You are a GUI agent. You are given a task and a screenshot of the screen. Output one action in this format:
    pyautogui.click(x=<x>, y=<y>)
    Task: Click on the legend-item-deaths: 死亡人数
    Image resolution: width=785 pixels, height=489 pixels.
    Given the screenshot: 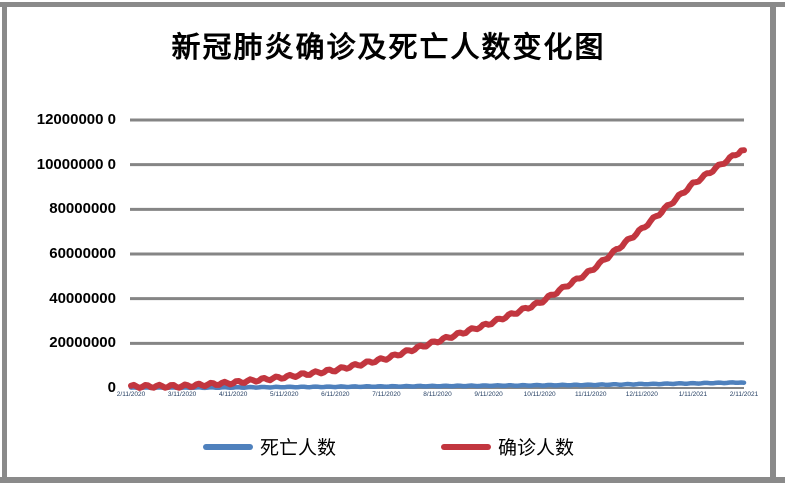 What is the action you would take?
    pyautogui.click(x=269, y=446)
    